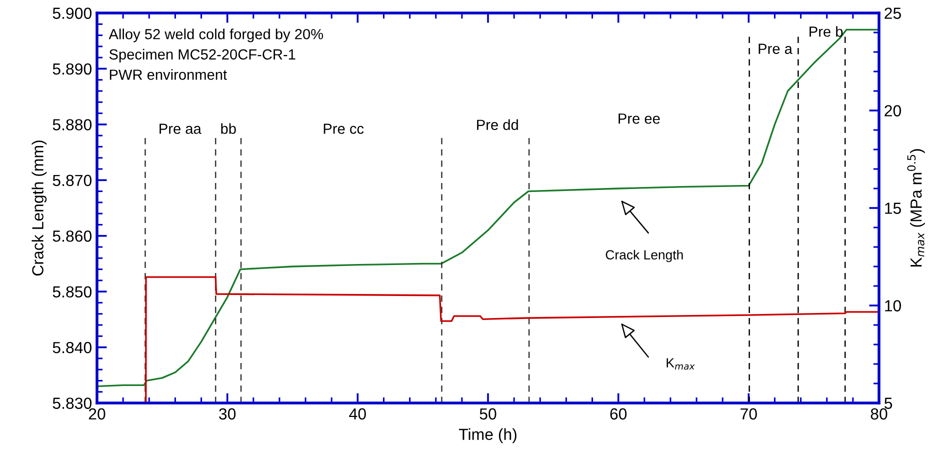 The image size is (943, 469). What do you see at coordinates (644, 256) in the screenshot?
I see `annotation: Crack Length` at bounding box center [644, 256].